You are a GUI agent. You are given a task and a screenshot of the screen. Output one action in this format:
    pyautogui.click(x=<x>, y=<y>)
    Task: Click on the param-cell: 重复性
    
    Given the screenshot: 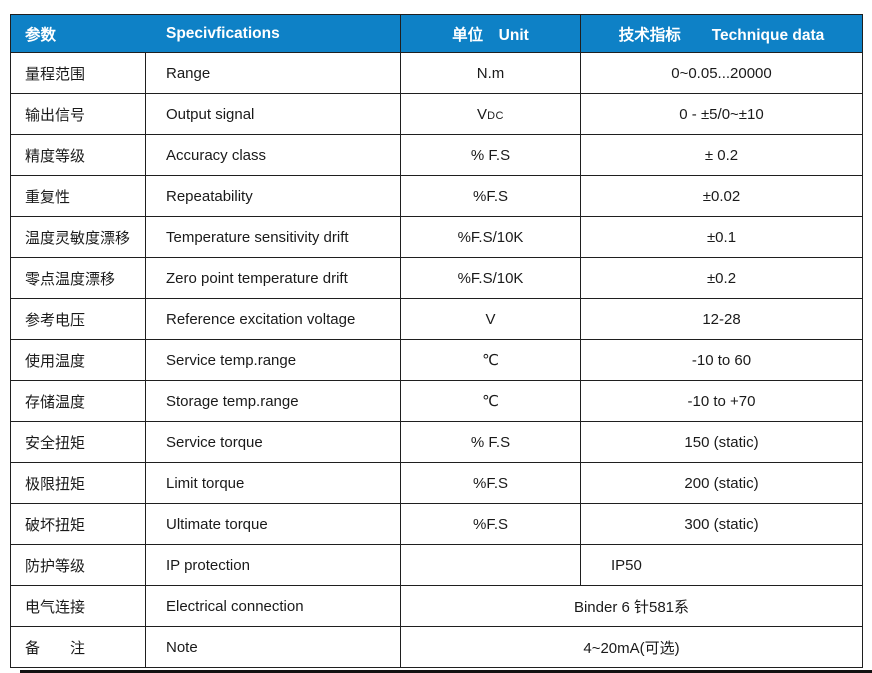 What is the action you would take?
    pyautogui.click(x=78, y=196)
    